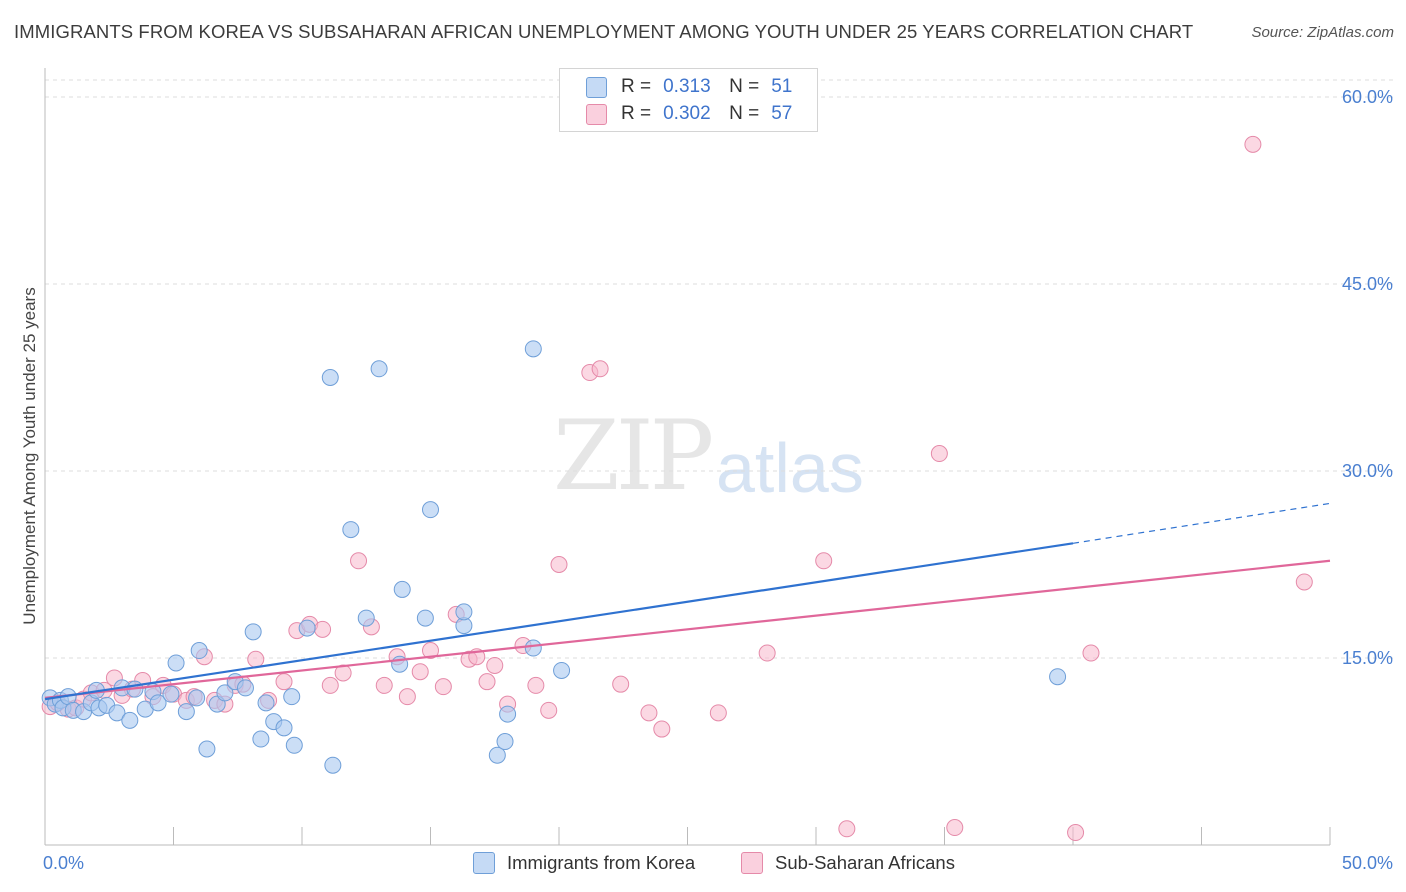  What do you see at coordinates (1201, 523) in the screenshot?
I see `trend-line-korea-extension` at bounding box center [1201, 523].